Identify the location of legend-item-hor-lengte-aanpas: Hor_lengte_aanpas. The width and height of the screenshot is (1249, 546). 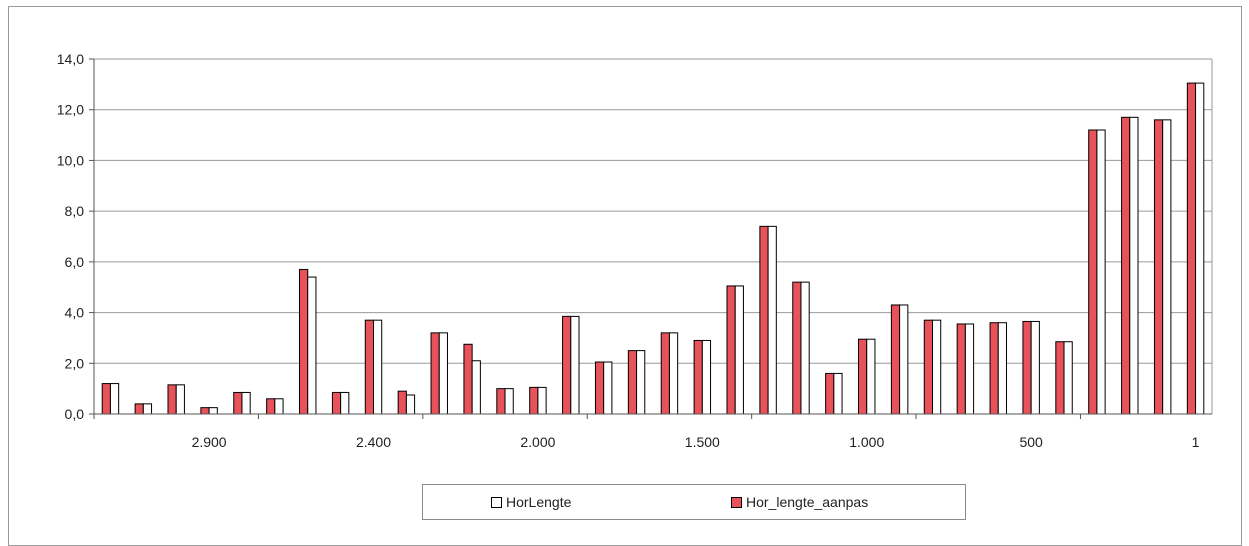
(799, 502).